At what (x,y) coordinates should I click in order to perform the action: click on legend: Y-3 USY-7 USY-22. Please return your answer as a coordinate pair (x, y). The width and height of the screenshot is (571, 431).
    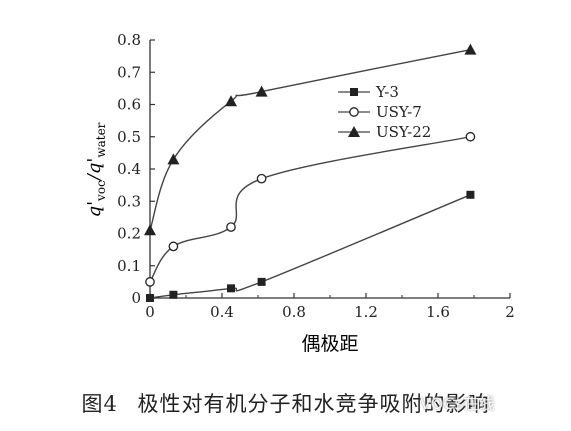
    Looking at the image, I should click on (384, 112).